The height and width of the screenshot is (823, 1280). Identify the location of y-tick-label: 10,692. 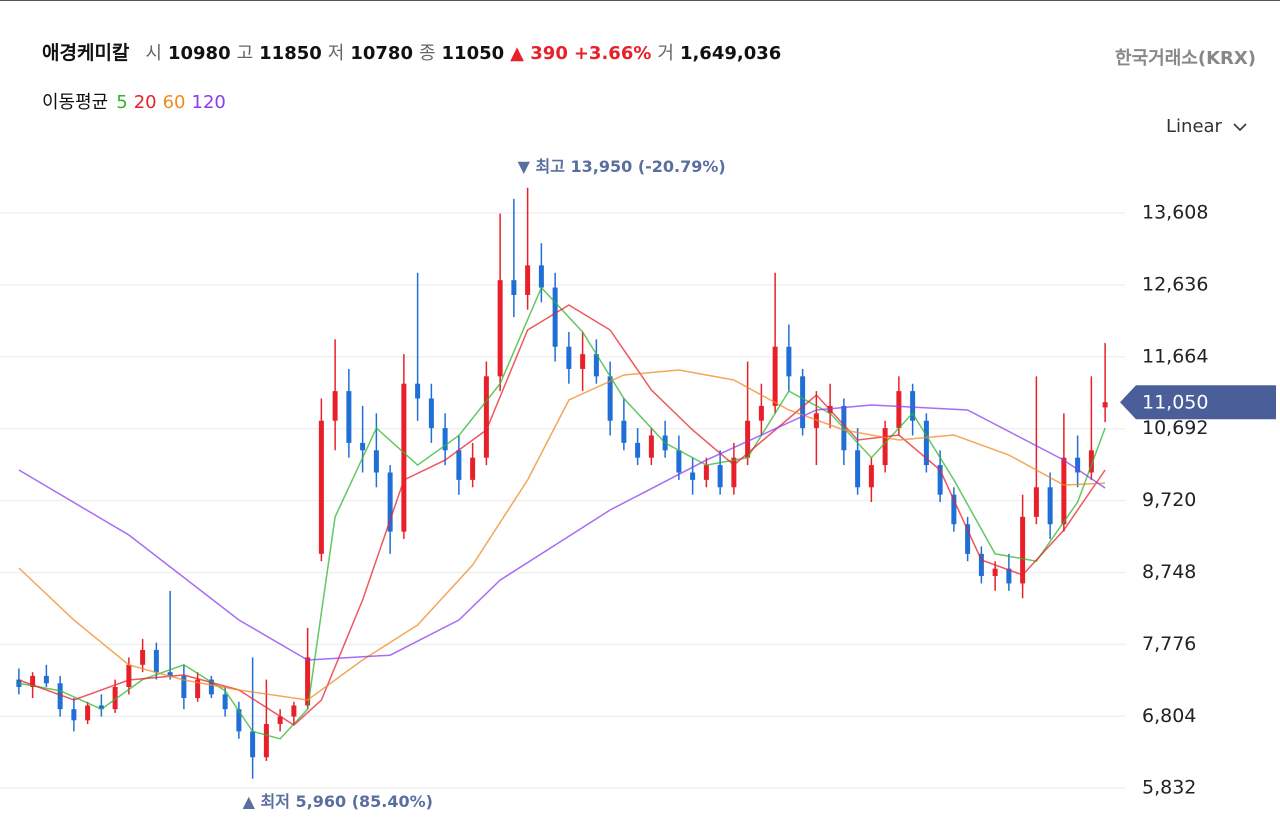
(1175, 428).